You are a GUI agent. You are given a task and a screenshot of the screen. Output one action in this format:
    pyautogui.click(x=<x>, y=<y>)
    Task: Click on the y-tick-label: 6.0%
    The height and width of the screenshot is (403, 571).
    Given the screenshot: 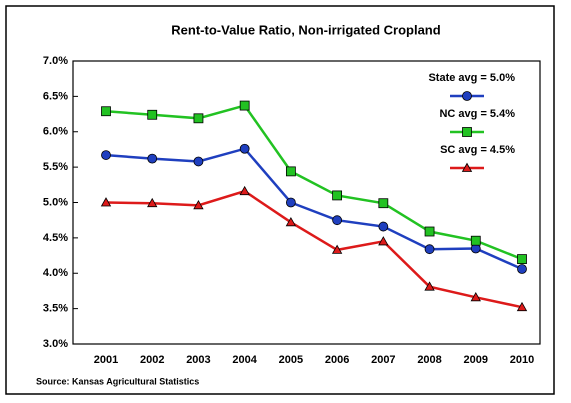 What is the action you would take?
    pyautogui.click(x=55, y=132)
    